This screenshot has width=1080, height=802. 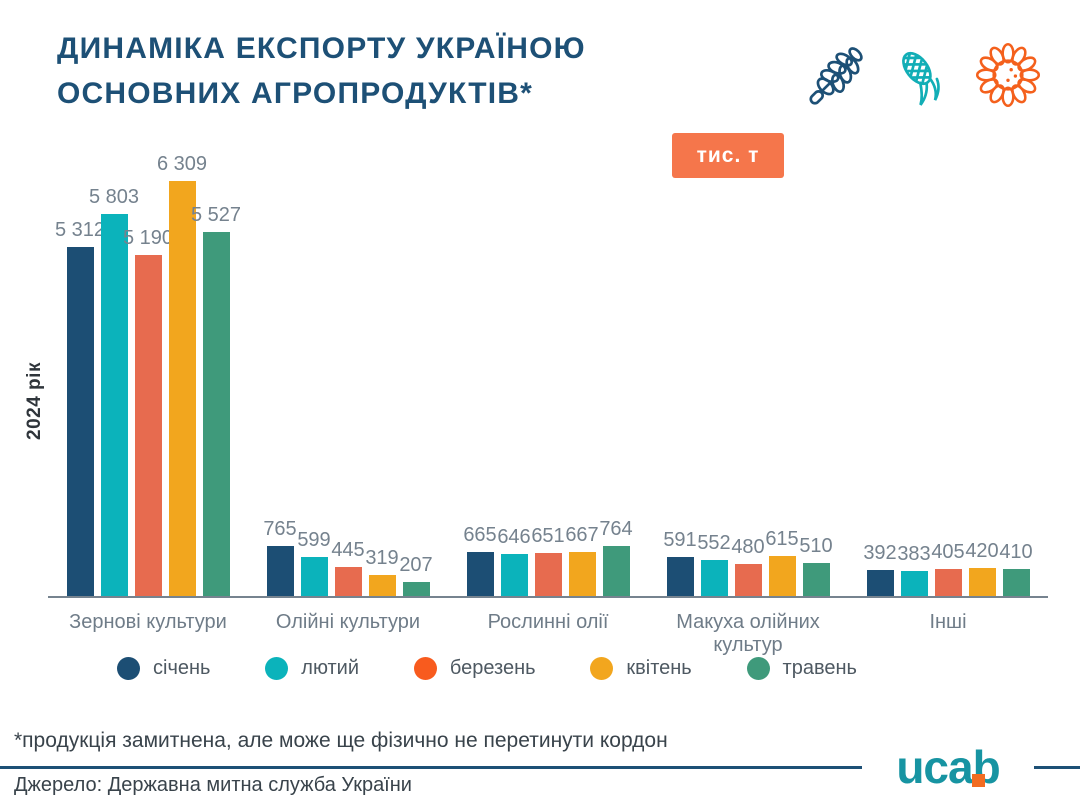 I want to click on category-label: Зернові культури, so click(x=148, y=622).